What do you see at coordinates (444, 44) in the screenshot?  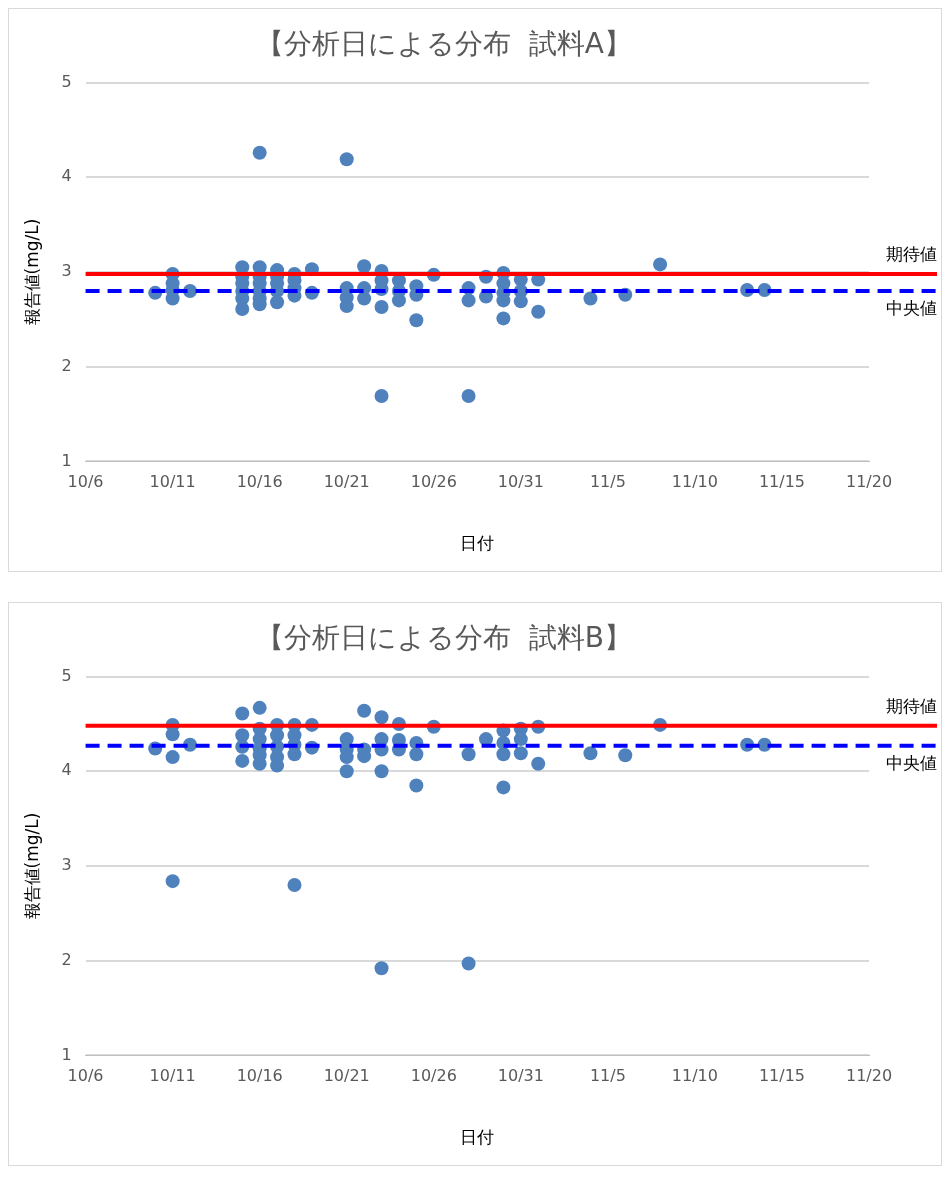 I see `chart-title: 【分析日による分布 試料A】` at bounding box center [444, 44].